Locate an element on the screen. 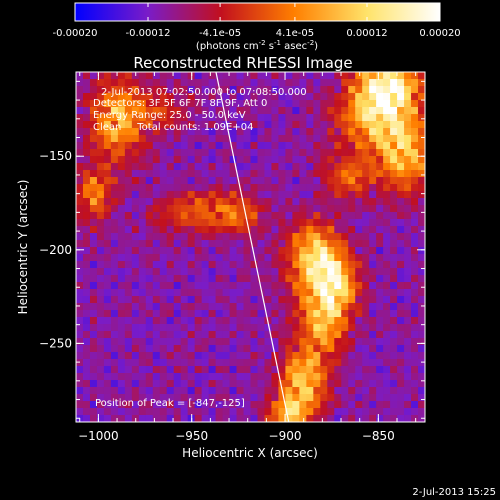  y-tick-label: −250 is located at coordinates (55, 343).